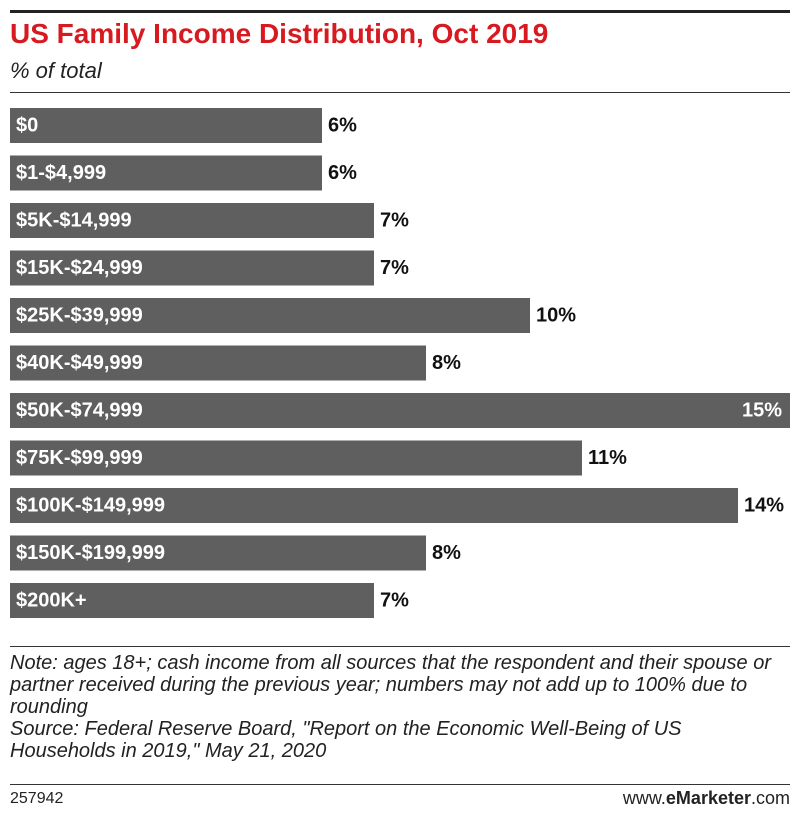 The width and height of the screenshot is (800, 817). Describe the element at coordinates (74, 221) in the screenshot. I see `category-label: $5K-$14,999` at that location.